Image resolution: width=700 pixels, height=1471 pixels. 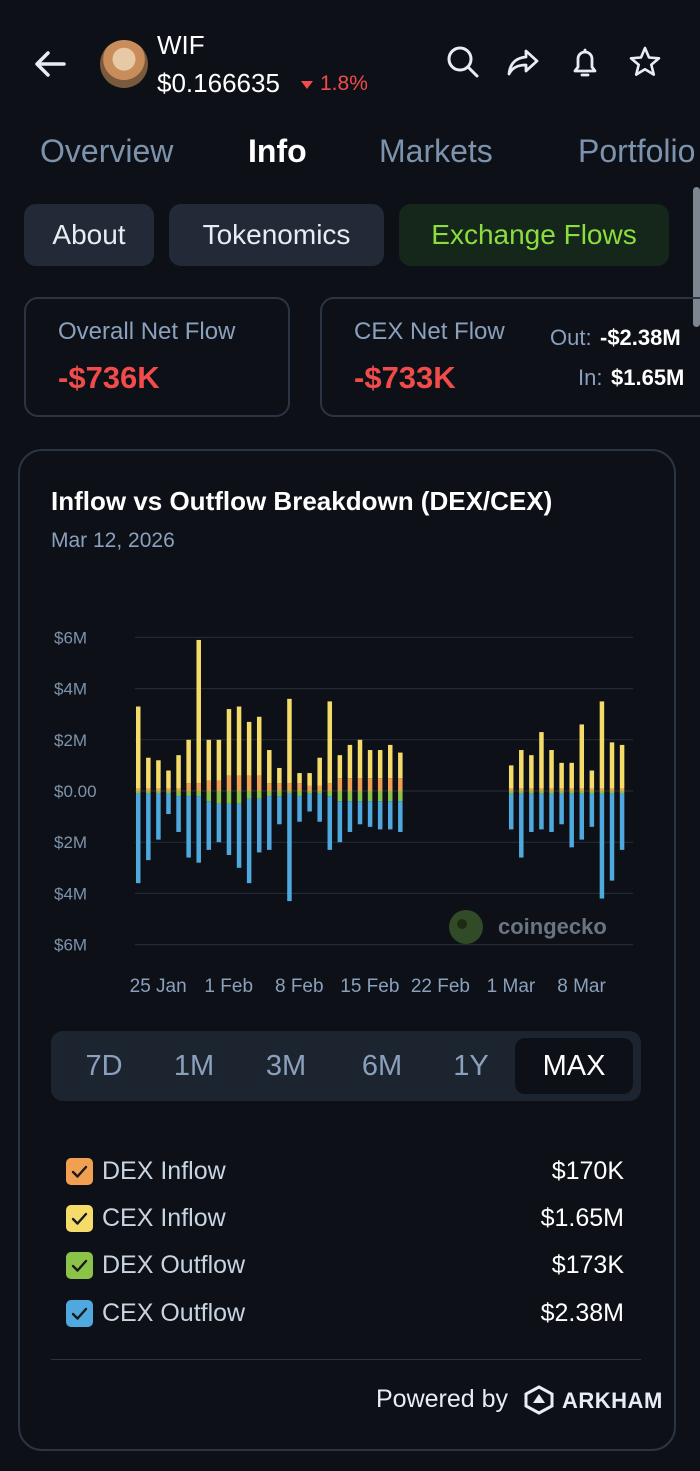 I want to click on tab-markets: Markets, so click(x=436, y=151).